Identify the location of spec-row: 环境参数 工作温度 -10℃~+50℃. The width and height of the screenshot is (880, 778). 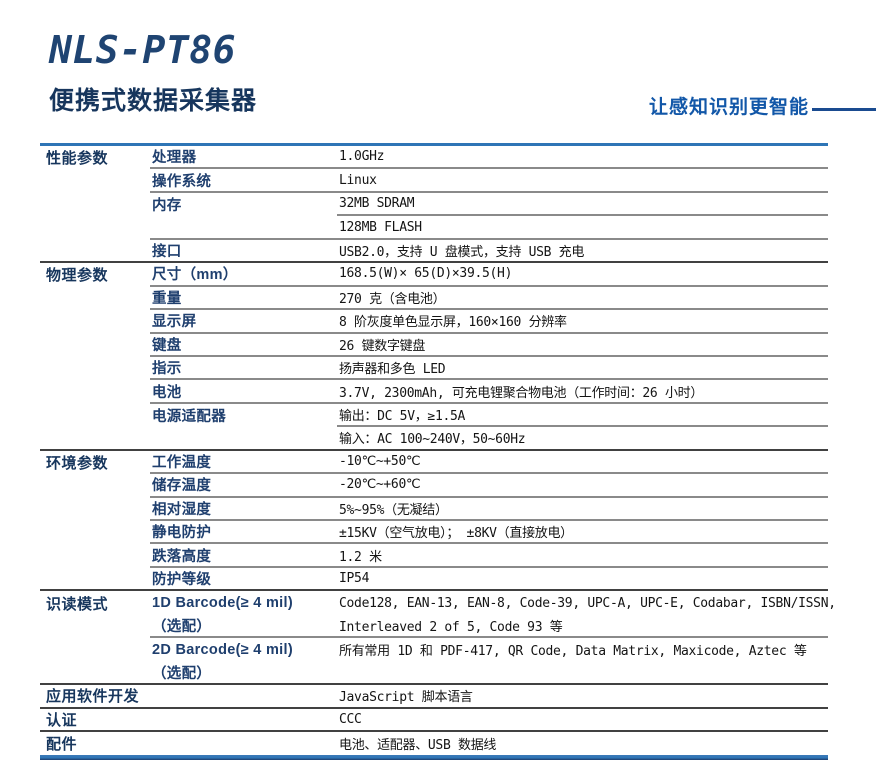
(434, 463).